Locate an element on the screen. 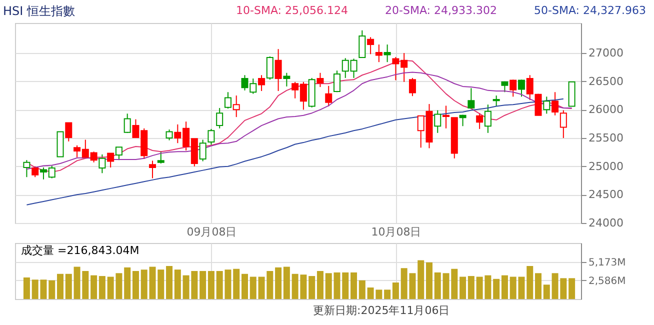 The image size is (654, 325). text: 20-SMA: 24,933.302 is located at coordinates (441, 10).